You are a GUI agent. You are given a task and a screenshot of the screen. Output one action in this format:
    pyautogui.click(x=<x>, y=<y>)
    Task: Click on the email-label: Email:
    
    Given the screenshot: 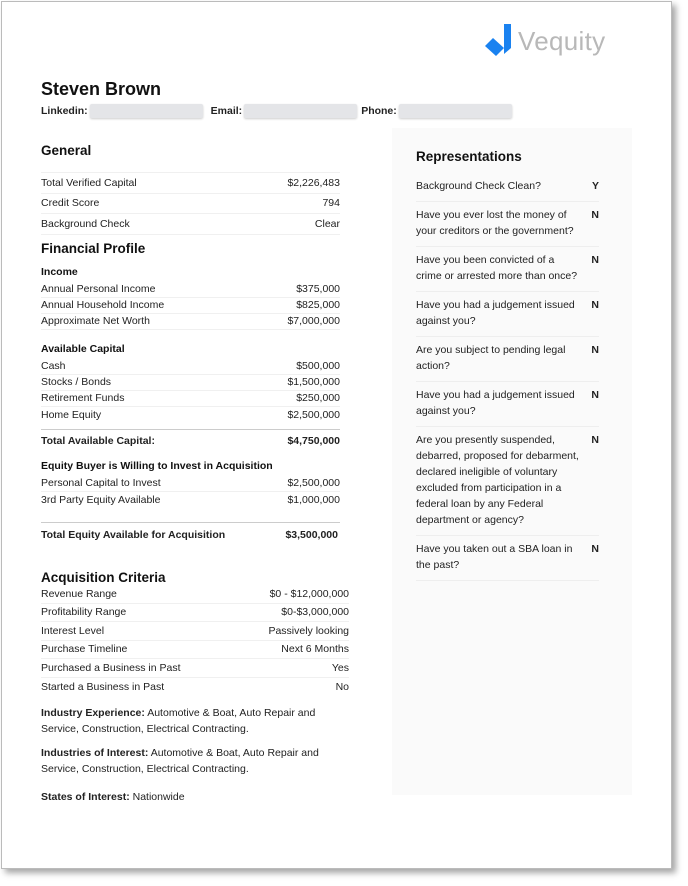 What is the action you would take?
    pyautogui.click(x=226, y=111)
    